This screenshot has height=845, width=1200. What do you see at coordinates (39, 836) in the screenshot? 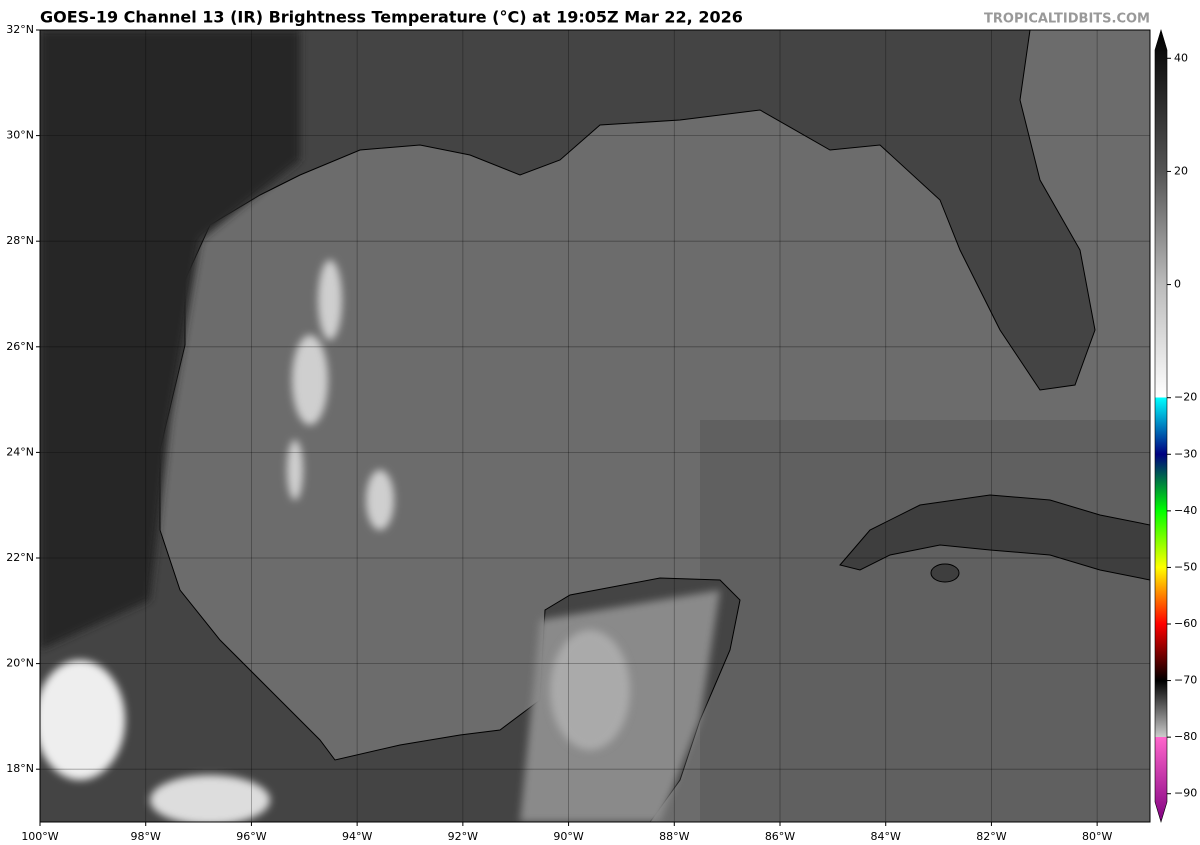
I see `x-tick-label: 100°W` at bounding box center [39, 836].